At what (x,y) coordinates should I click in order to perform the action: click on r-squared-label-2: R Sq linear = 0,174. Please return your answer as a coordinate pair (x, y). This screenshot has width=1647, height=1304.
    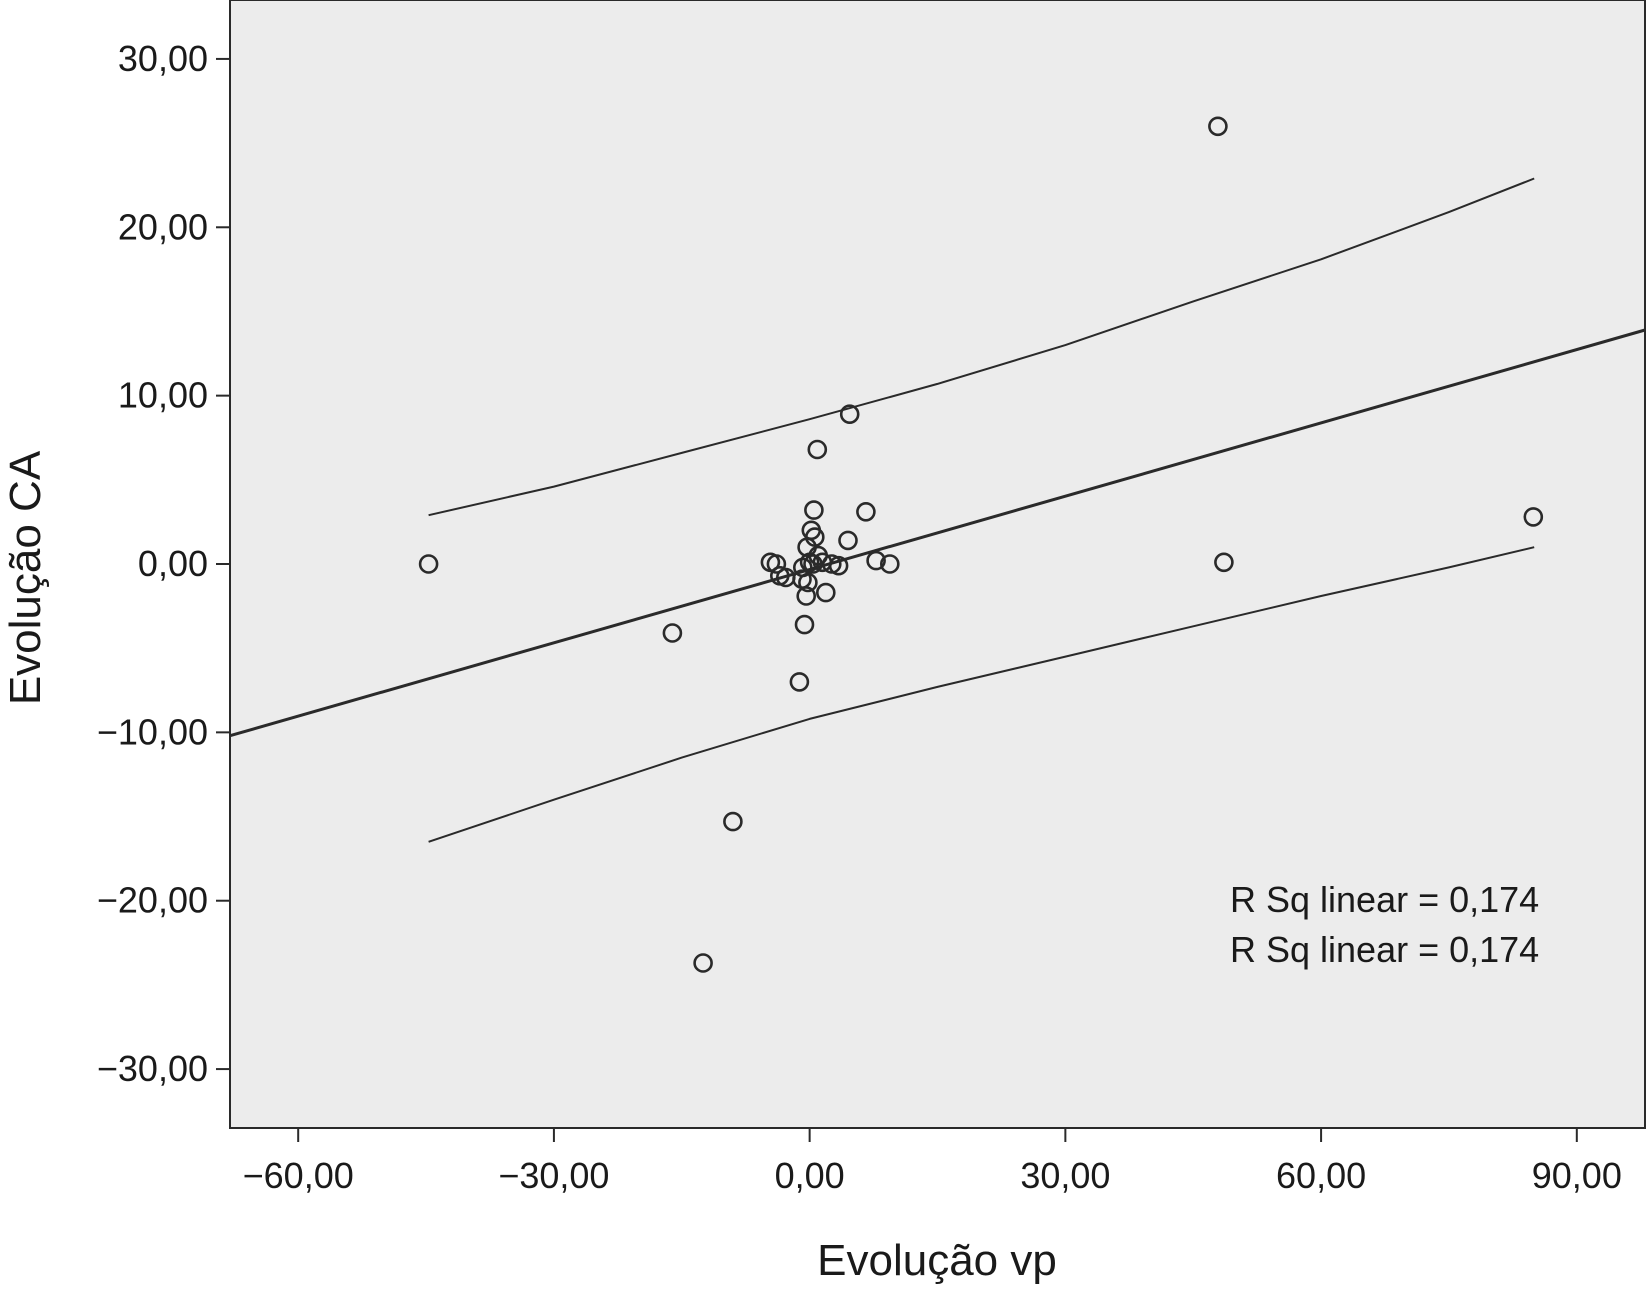
    Looking at the image, I should click on (1384, 949).